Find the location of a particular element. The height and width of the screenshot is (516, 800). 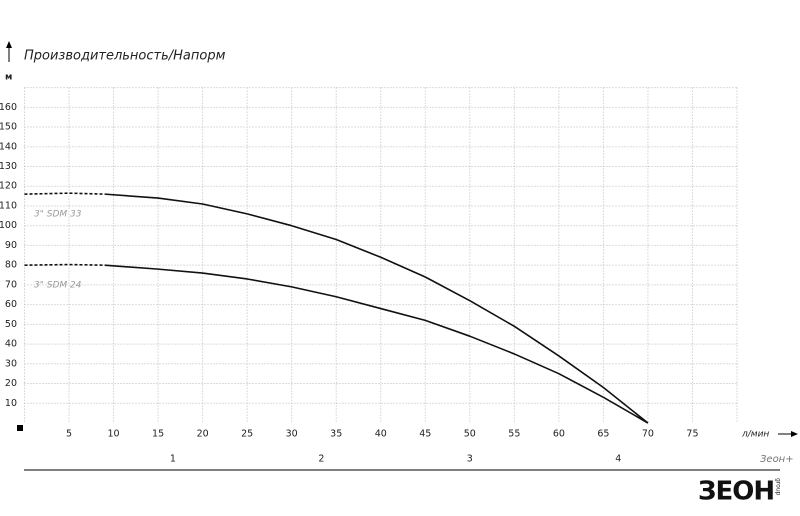

y-arrow-head is located at coordinates (9, 44).